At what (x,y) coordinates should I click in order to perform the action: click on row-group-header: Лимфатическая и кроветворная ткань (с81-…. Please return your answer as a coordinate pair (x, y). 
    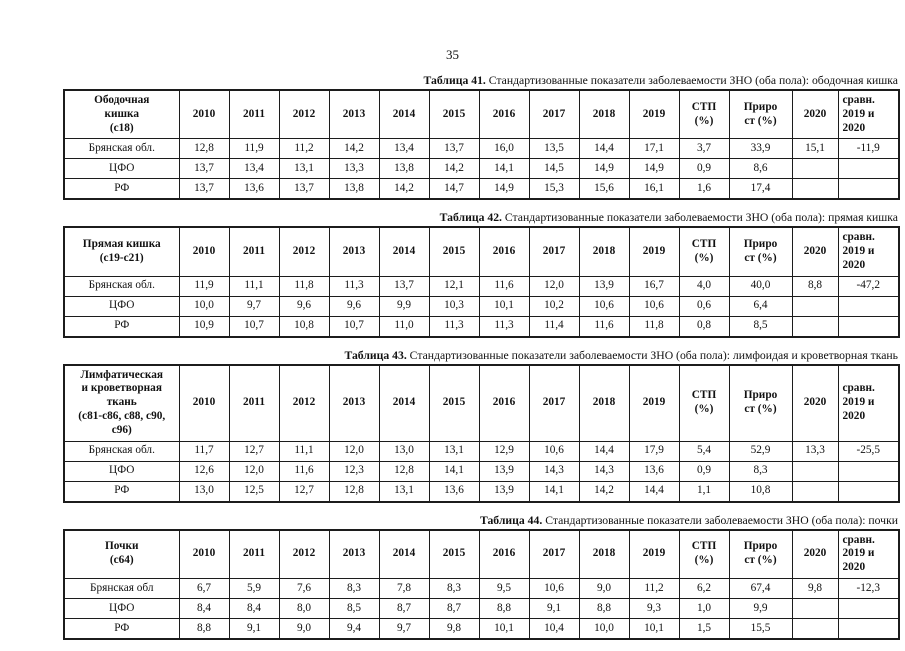
    Looking at the image, I should click on (121, 403).